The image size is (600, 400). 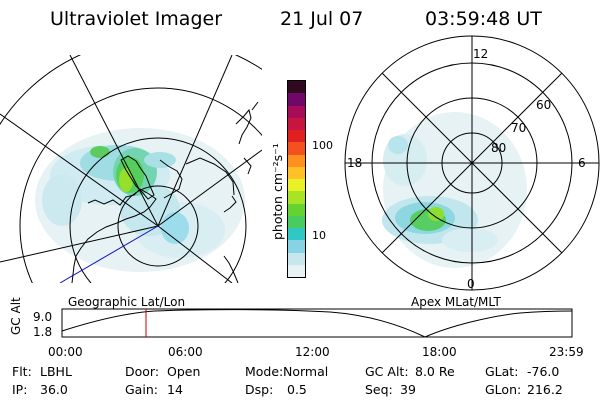 What do you see at coordinates (142, 371) in the screenshot?
I see `door-label: Door:` at bounding box center [142, 371].